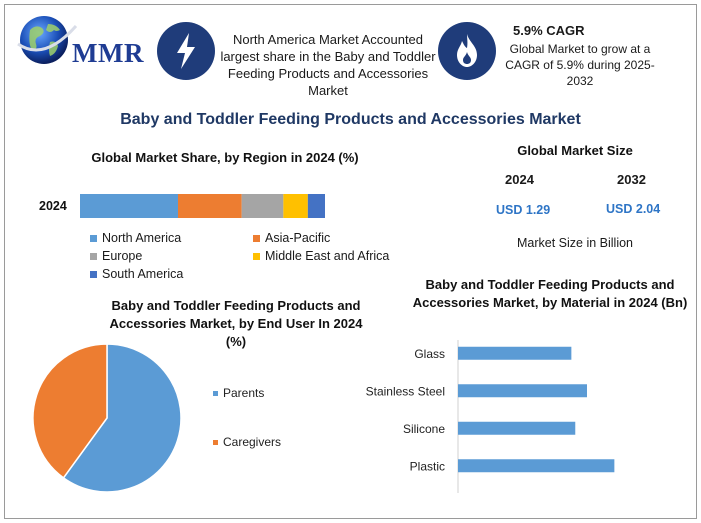  Describe the element at coordinates (243, 393) in the screenshot. I see `pie-legend-label-parents: Parents` at that location.